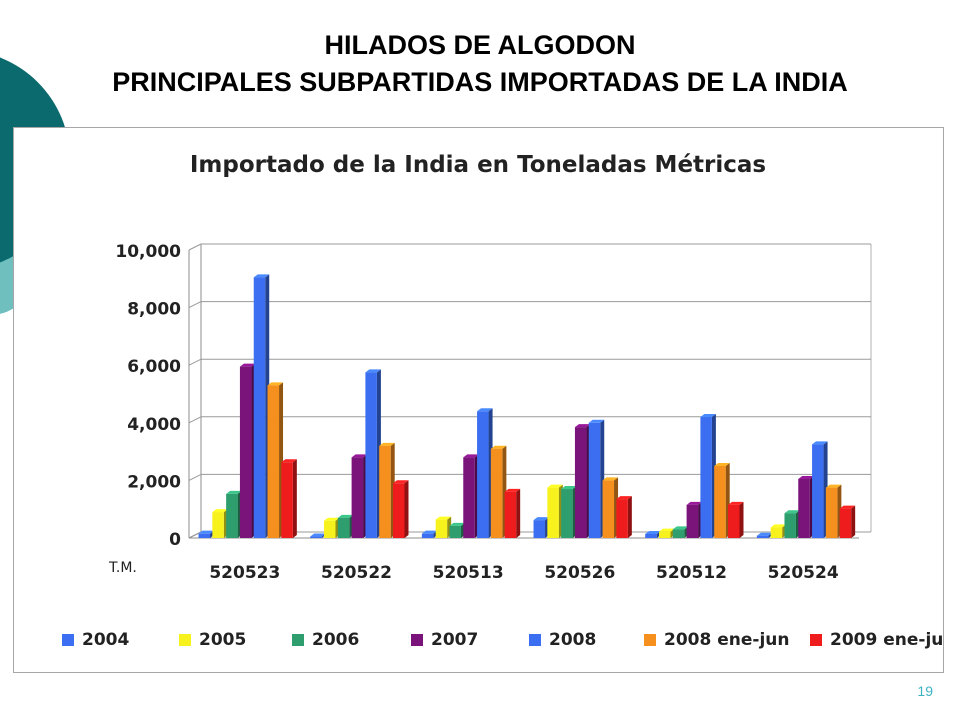 Image resolution: width=960 pixels, height=720 pixels. Describe the element at coordinates (105, 640) in the screenshot. I see `legend-label: 2004` at that location.